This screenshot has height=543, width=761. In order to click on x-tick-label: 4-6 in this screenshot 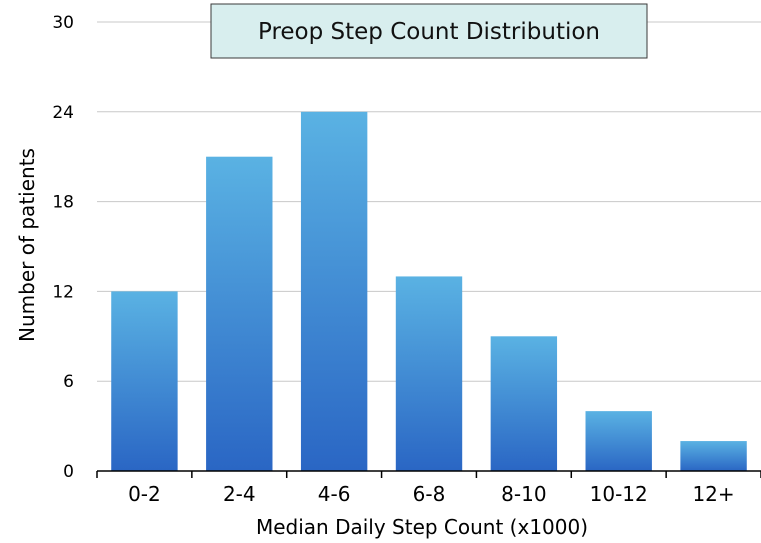, I will do `click(334, 494)`.